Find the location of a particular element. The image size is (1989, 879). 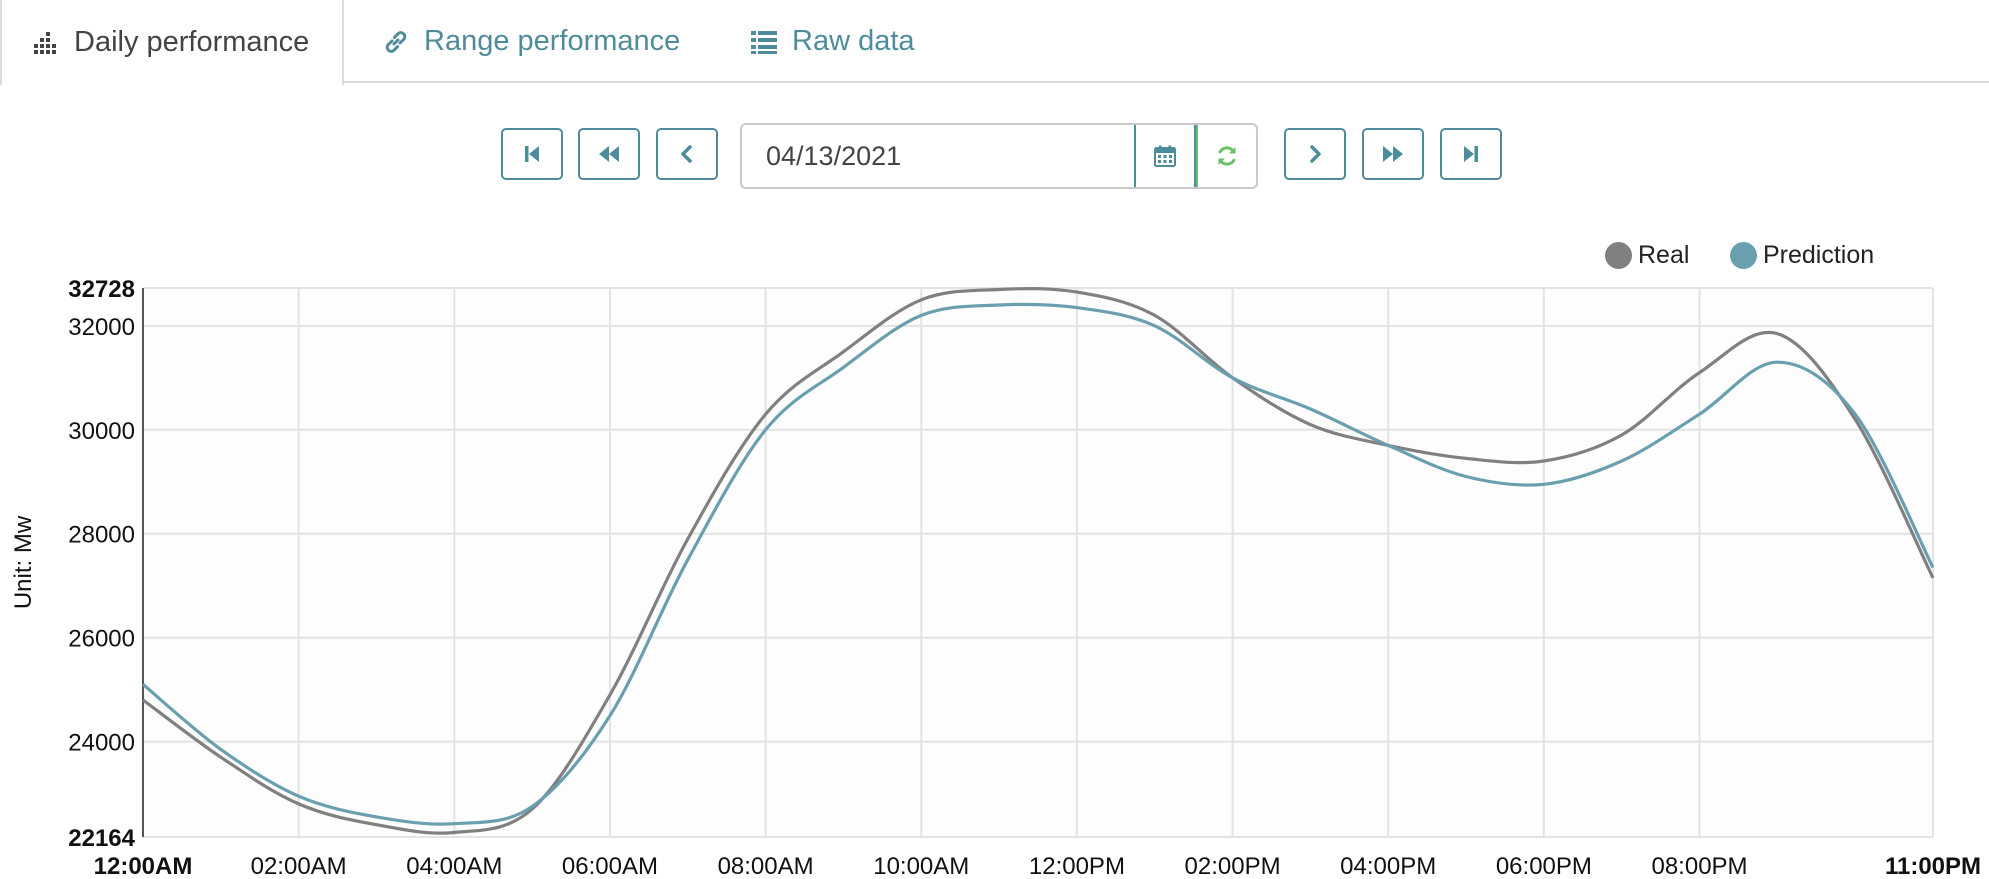

tab-range-performance: Range performance is located at coordinates (531, 41).